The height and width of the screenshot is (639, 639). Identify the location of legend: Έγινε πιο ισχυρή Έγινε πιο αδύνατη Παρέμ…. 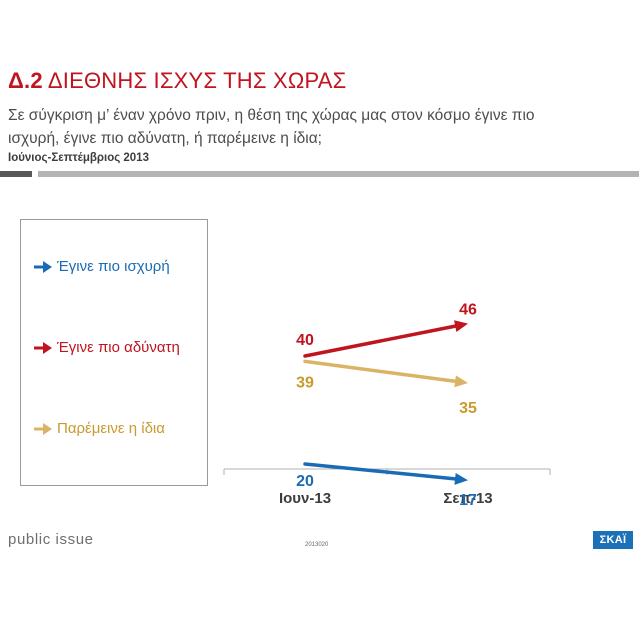
(114, 352).